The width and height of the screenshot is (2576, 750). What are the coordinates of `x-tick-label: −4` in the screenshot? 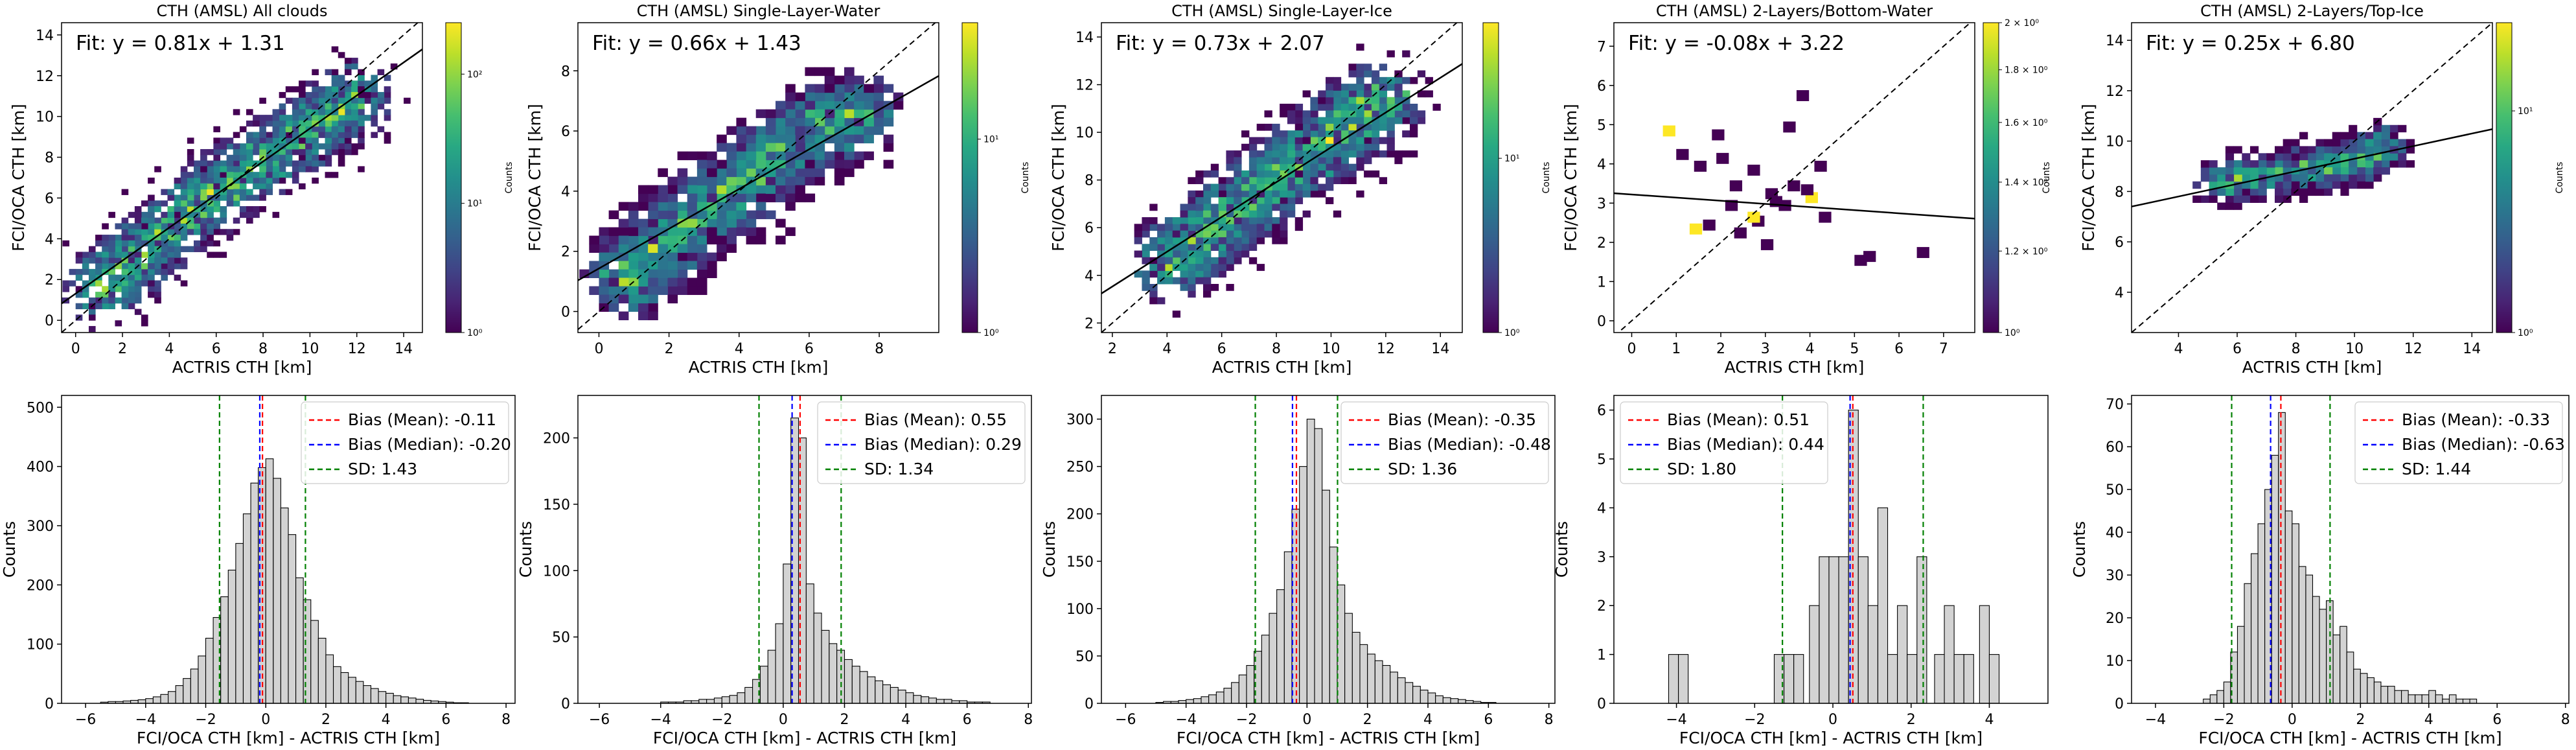 It's located at (1185, 720).